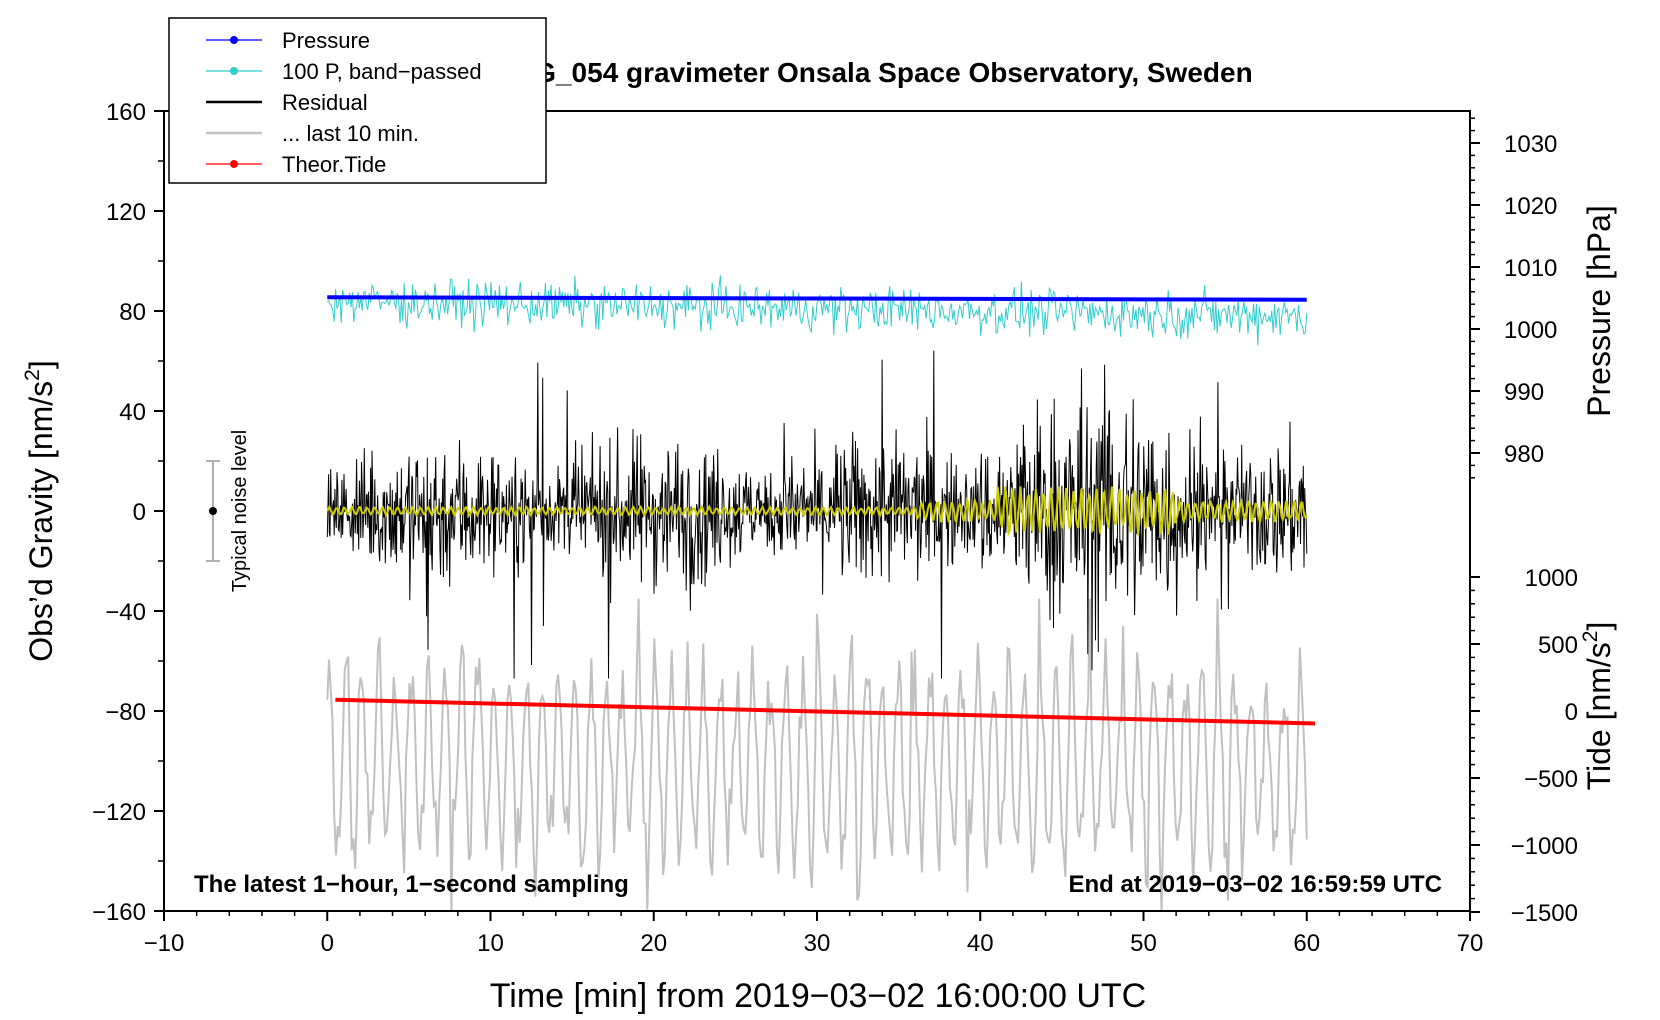 The width and height of the screenshot is (1660, 1020). I want to click on legend-box, so click(357, 100).